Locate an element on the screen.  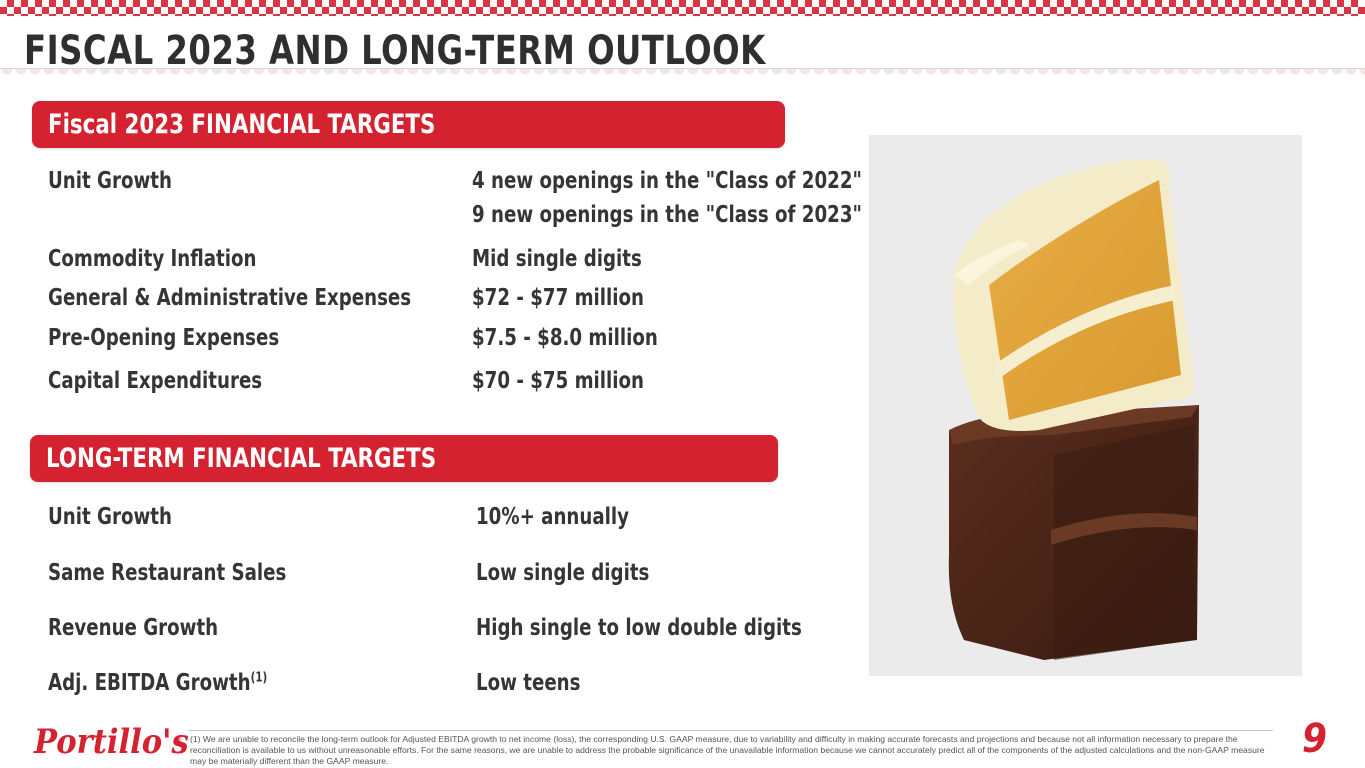
longterm-row-value: Low teens is located at coordinates (528, 683).